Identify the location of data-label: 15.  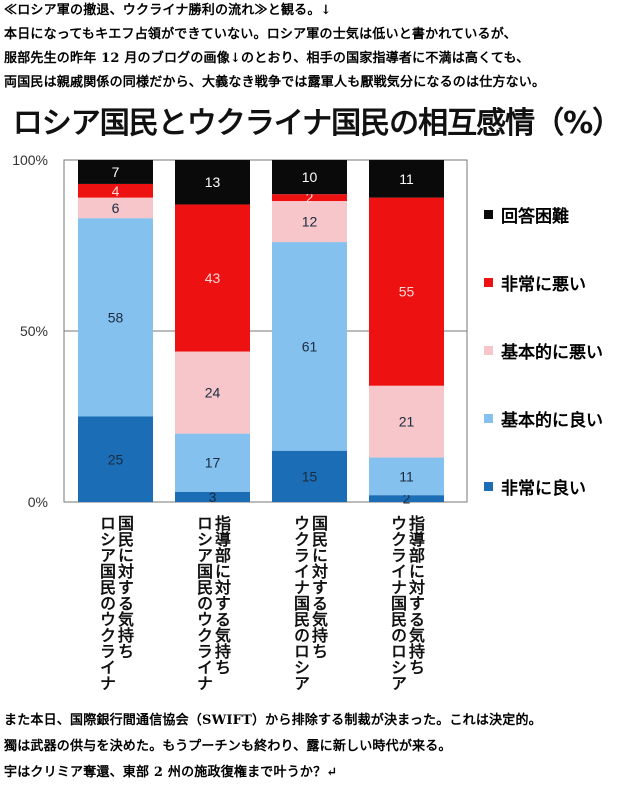
(310, 476).